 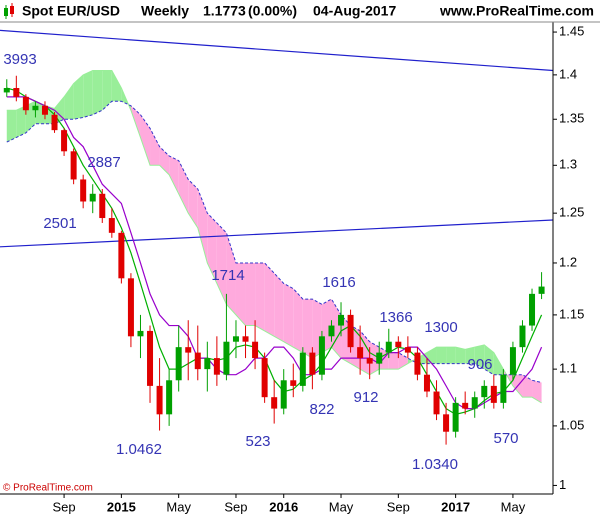 I want to click on y-tick-label: 1.2, so click(x=568, y=261).